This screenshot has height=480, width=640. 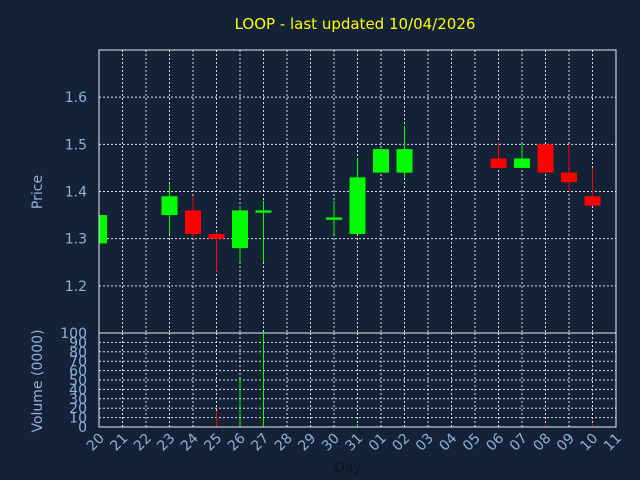 I want to click on volume-y-tick-label: 40, so click(x=78, y=390).